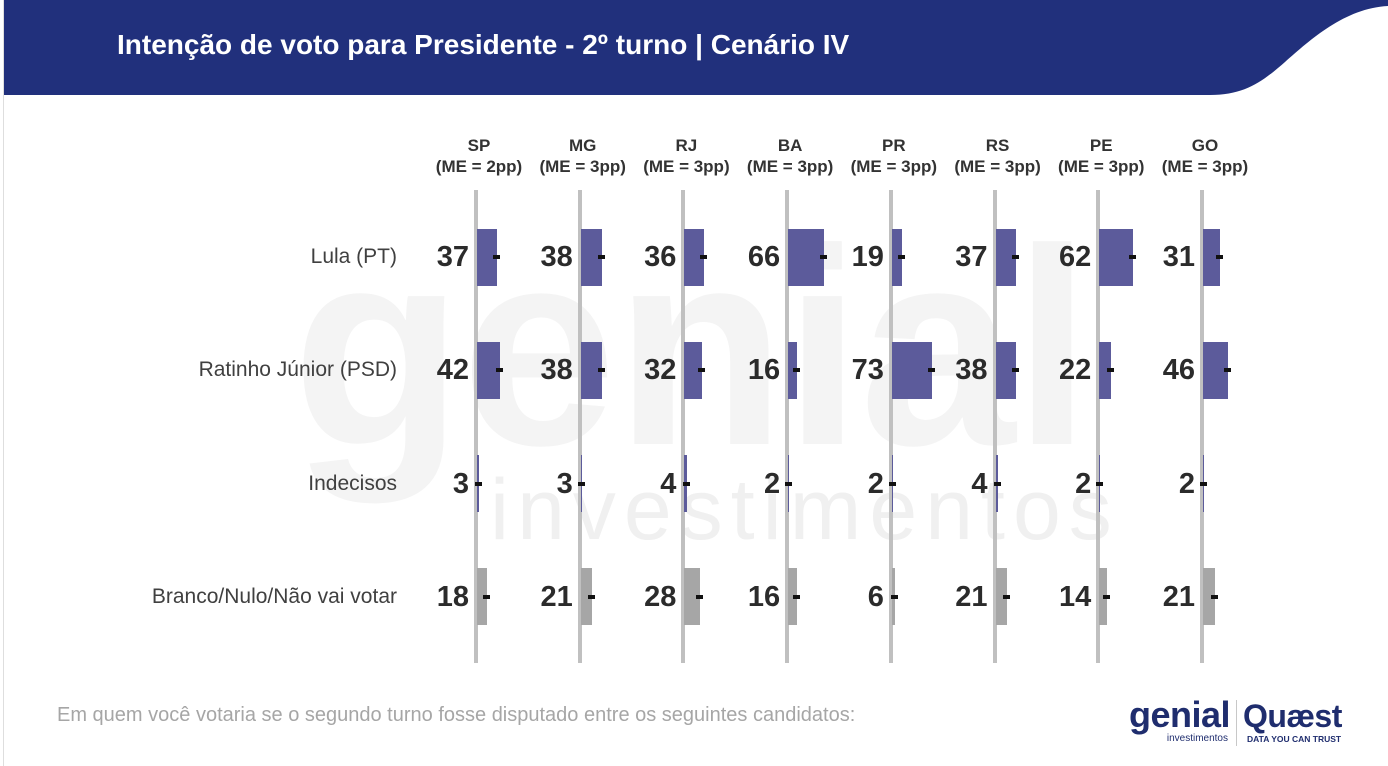 Image resolution: width=1388 pixels, height=766 pixels. What do you see at coordinates (1178, 370) in the screenshot?
I see `value-label-ratinho-junior-psd-go: 46` at bounding box center [1178, 370].